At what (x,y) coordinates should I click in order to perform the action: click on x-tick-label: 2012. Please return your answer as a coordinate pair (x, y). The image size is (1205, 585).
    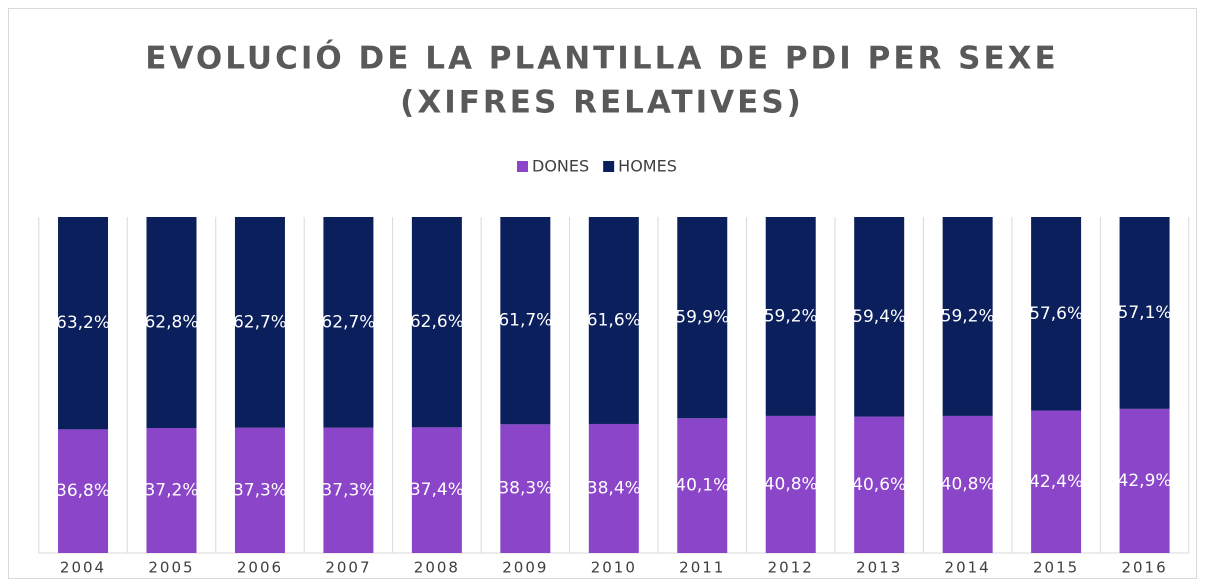
    Looking at the image, I should click on (791, 568).